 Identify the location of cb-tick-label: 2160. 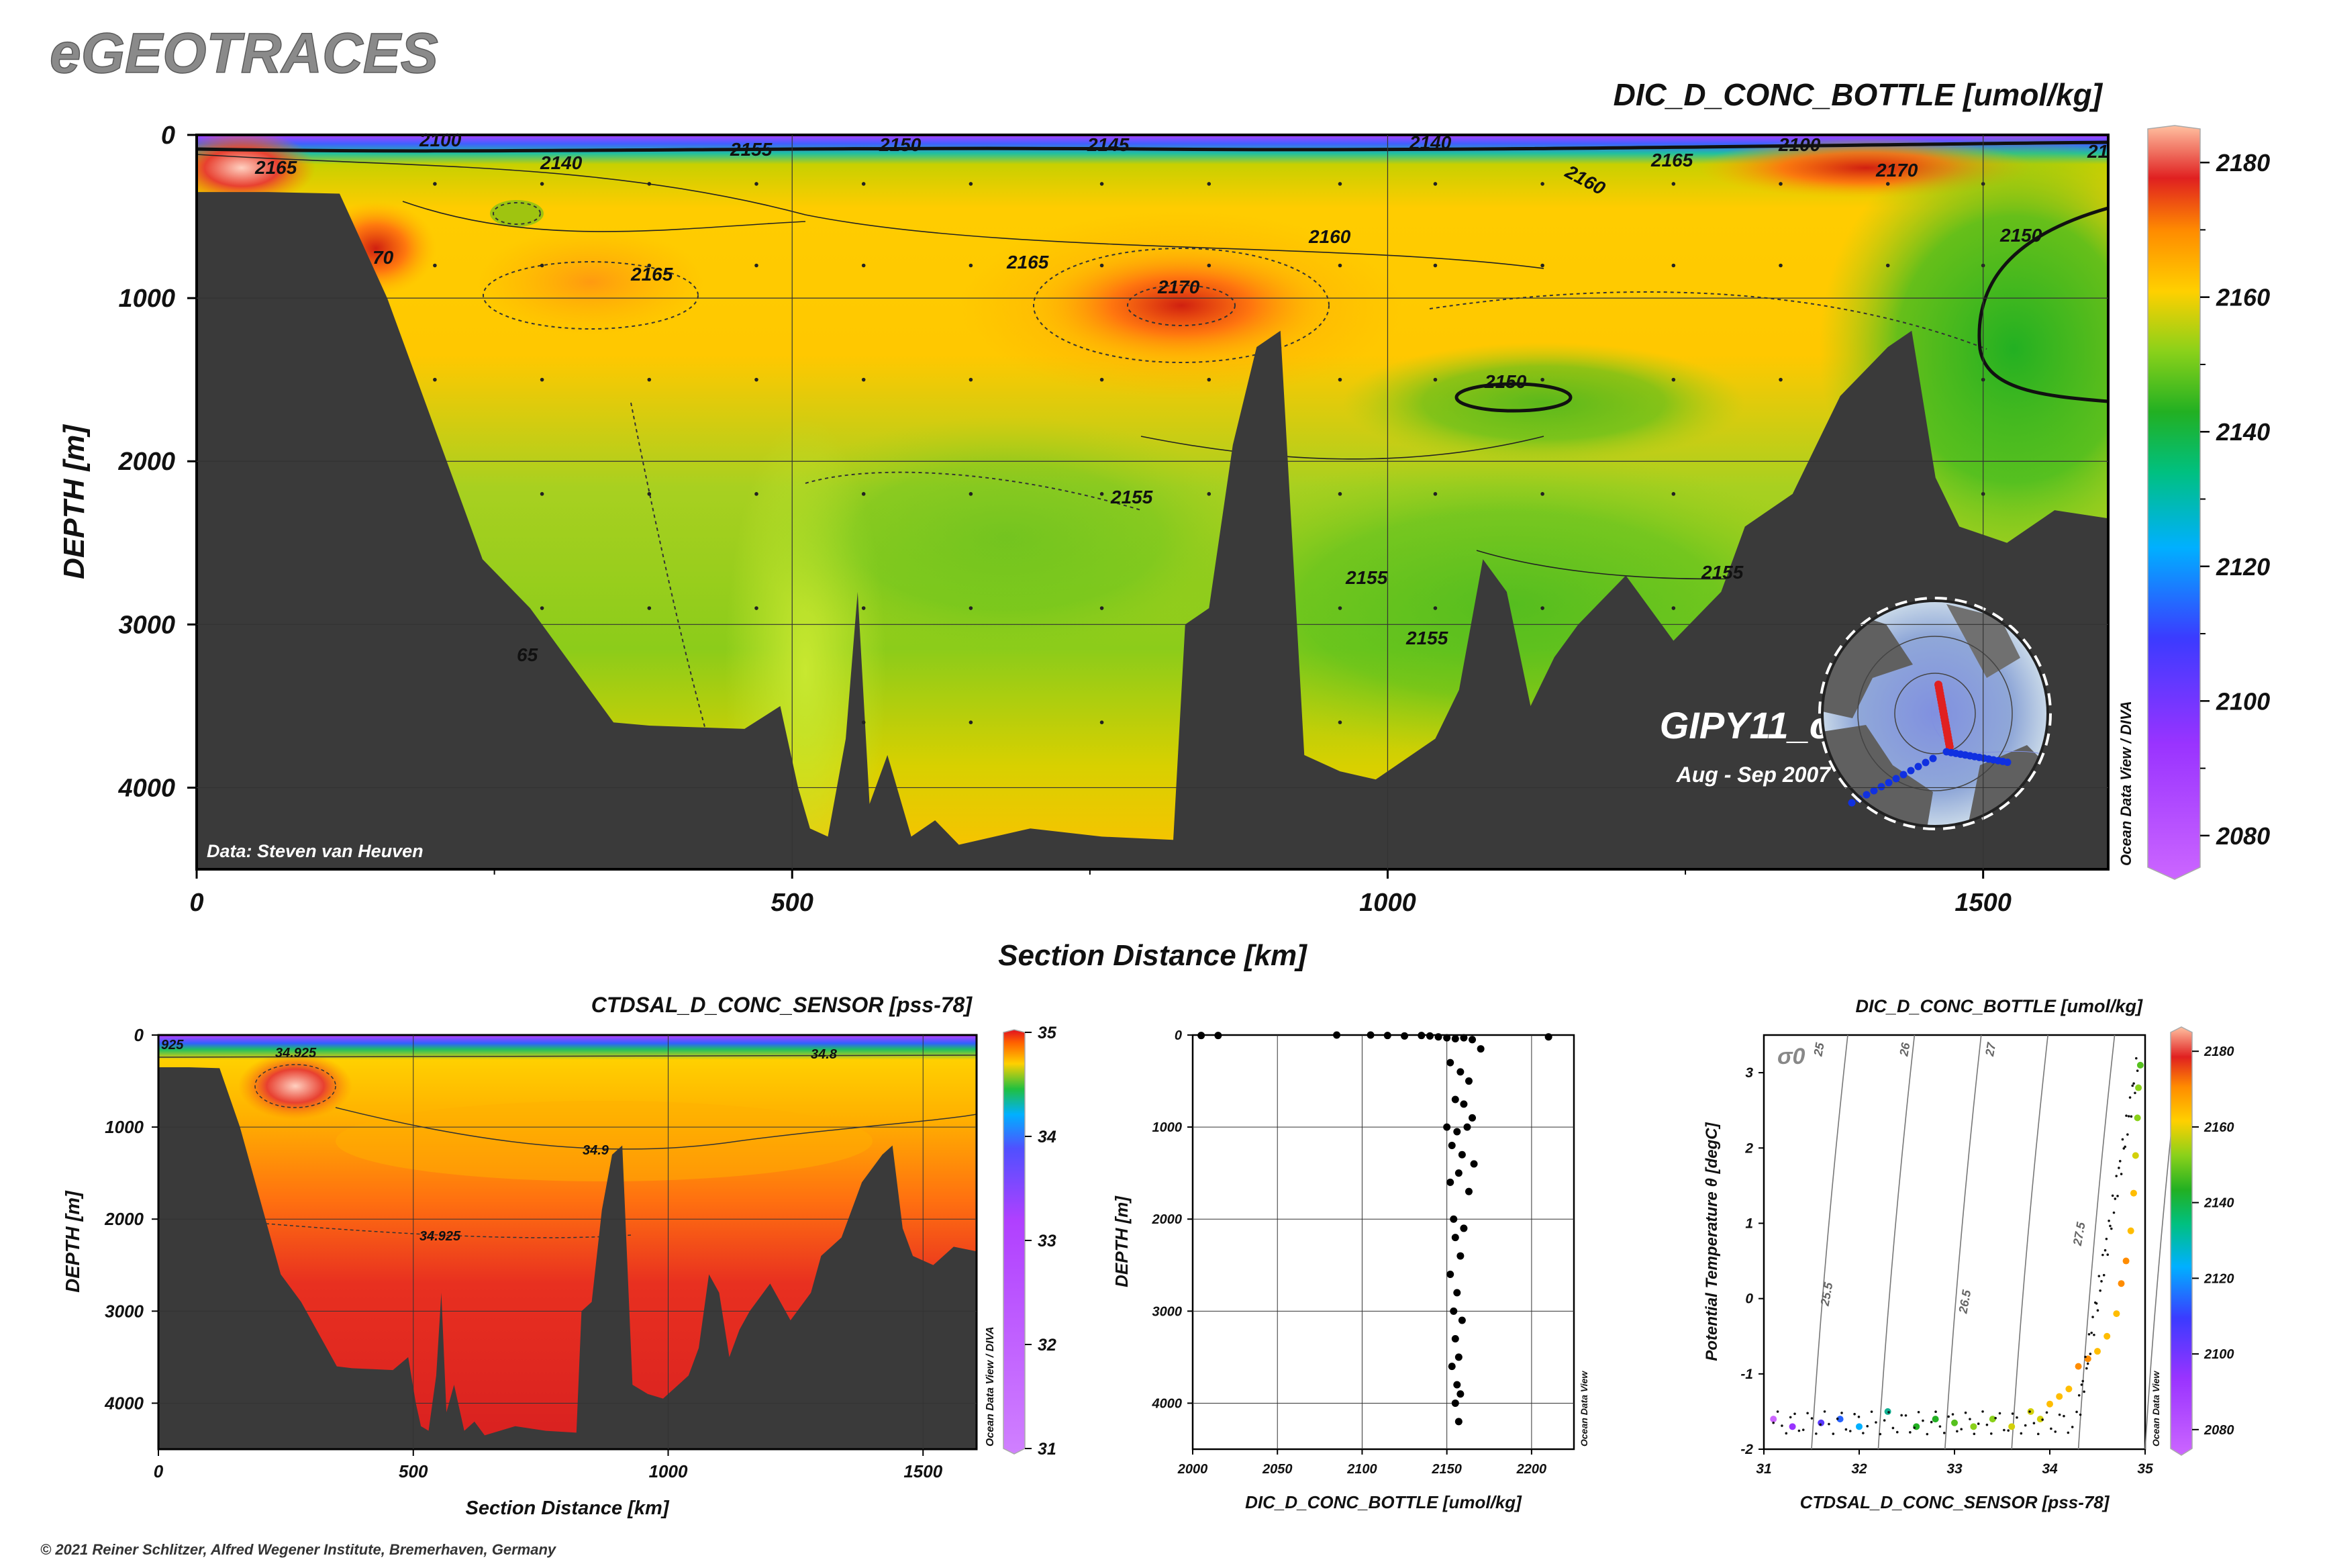
(2219, 1128).